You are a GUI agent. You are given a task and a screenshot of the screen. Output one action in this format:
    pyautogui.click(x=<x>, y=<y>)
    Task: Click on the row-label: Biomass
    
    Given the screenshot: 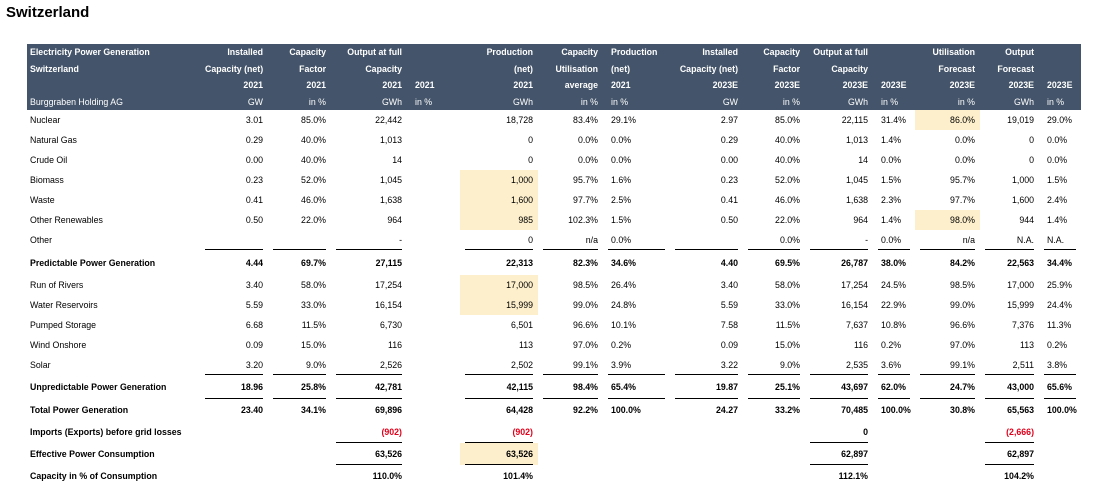 What is the action you would take?
    pyautogui.click(x=47, y=180)
    